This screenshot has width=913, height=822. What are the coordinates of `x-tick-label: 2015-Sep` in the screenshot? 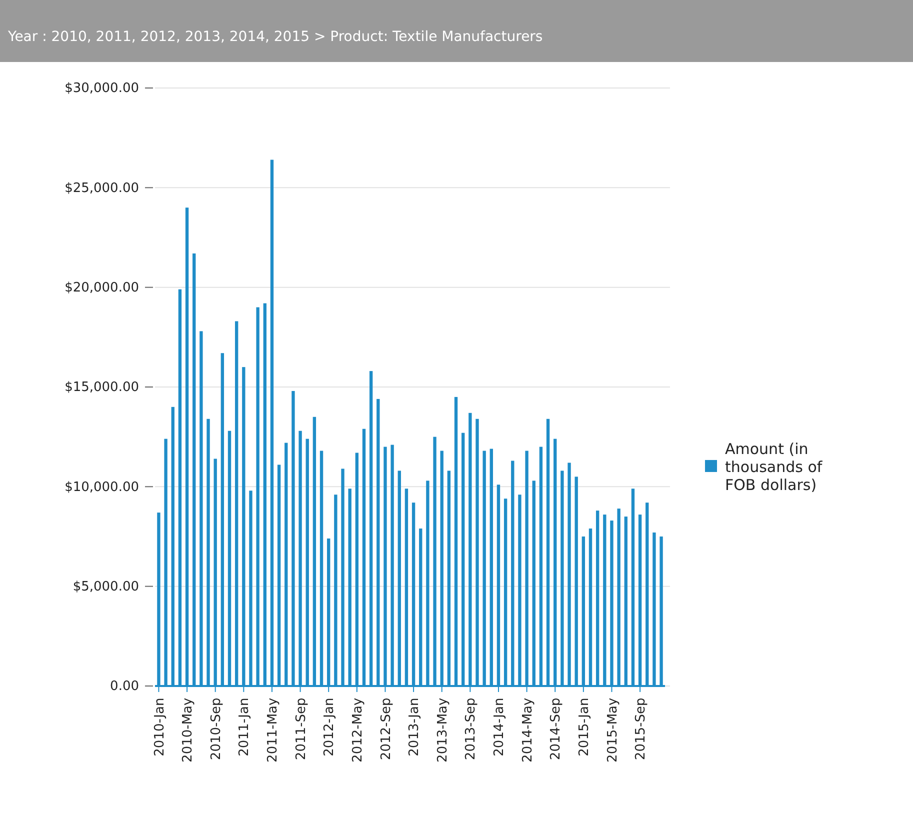 It's located at (641, 729).